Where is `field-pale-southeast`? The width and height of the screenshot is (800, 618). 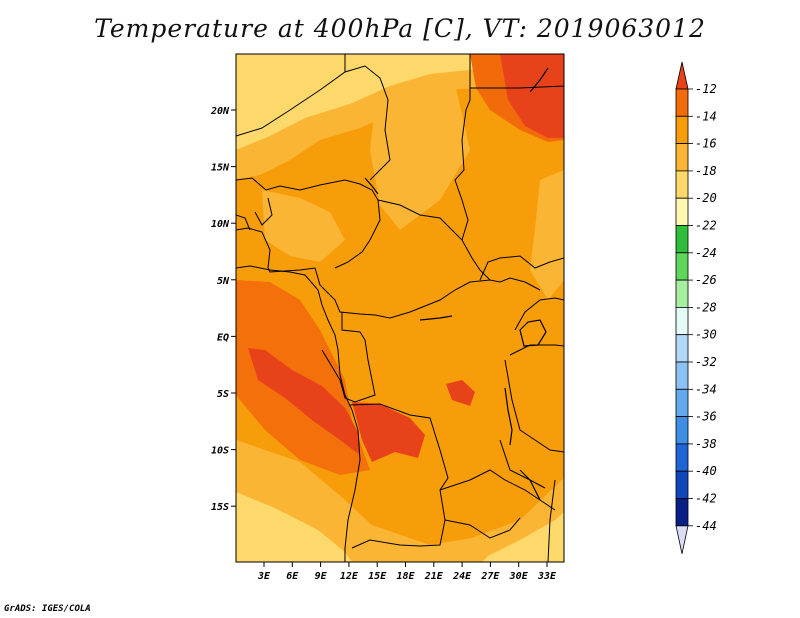
field-pale-southeast is located at coordinates (523, 537).